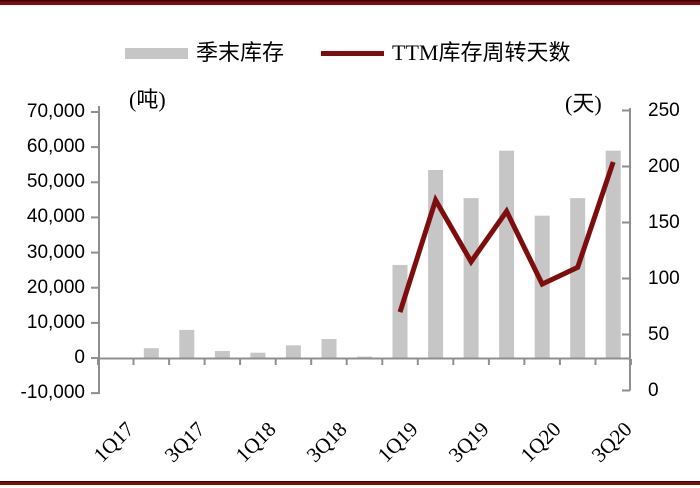 This screenshot has height=488, width=700. Describe the element at coordinates (481, 52) in the screenshot. I see `legend-line-label: TTM库存周转天数` at that location.